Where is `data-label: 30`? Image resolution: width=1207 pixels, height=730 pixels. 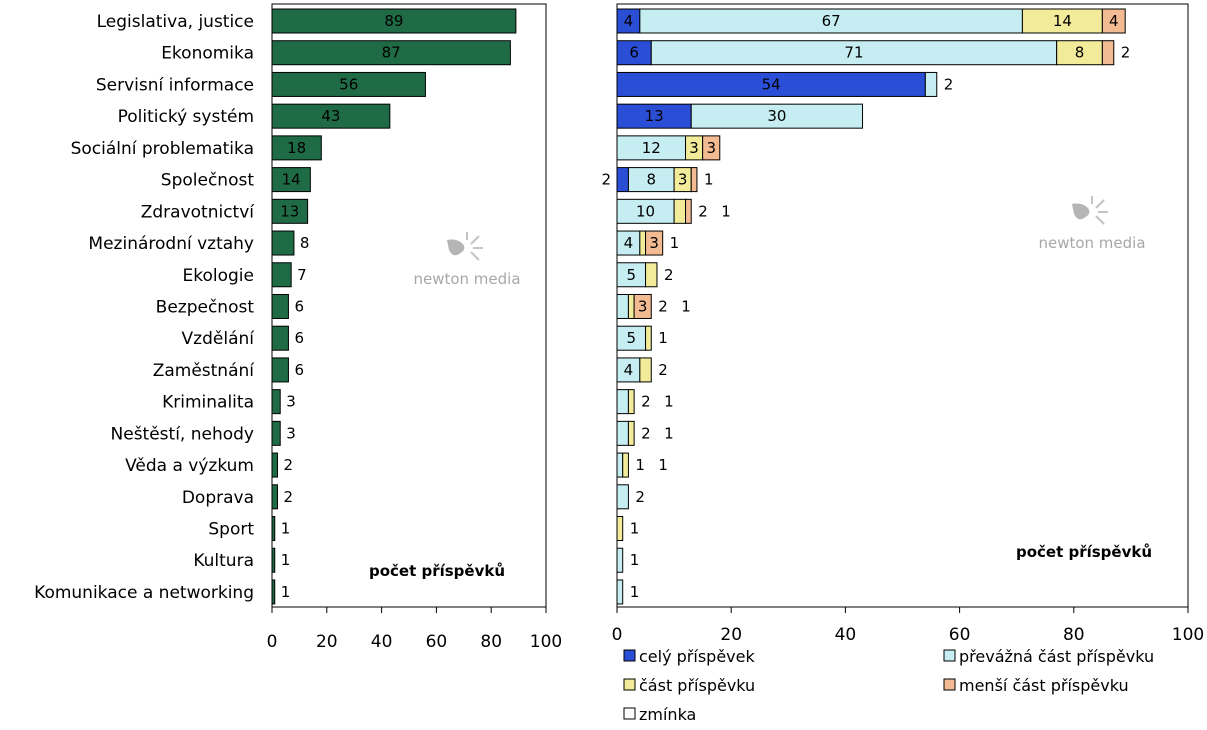
data-label: 30 is located at coordinates (776, 116).